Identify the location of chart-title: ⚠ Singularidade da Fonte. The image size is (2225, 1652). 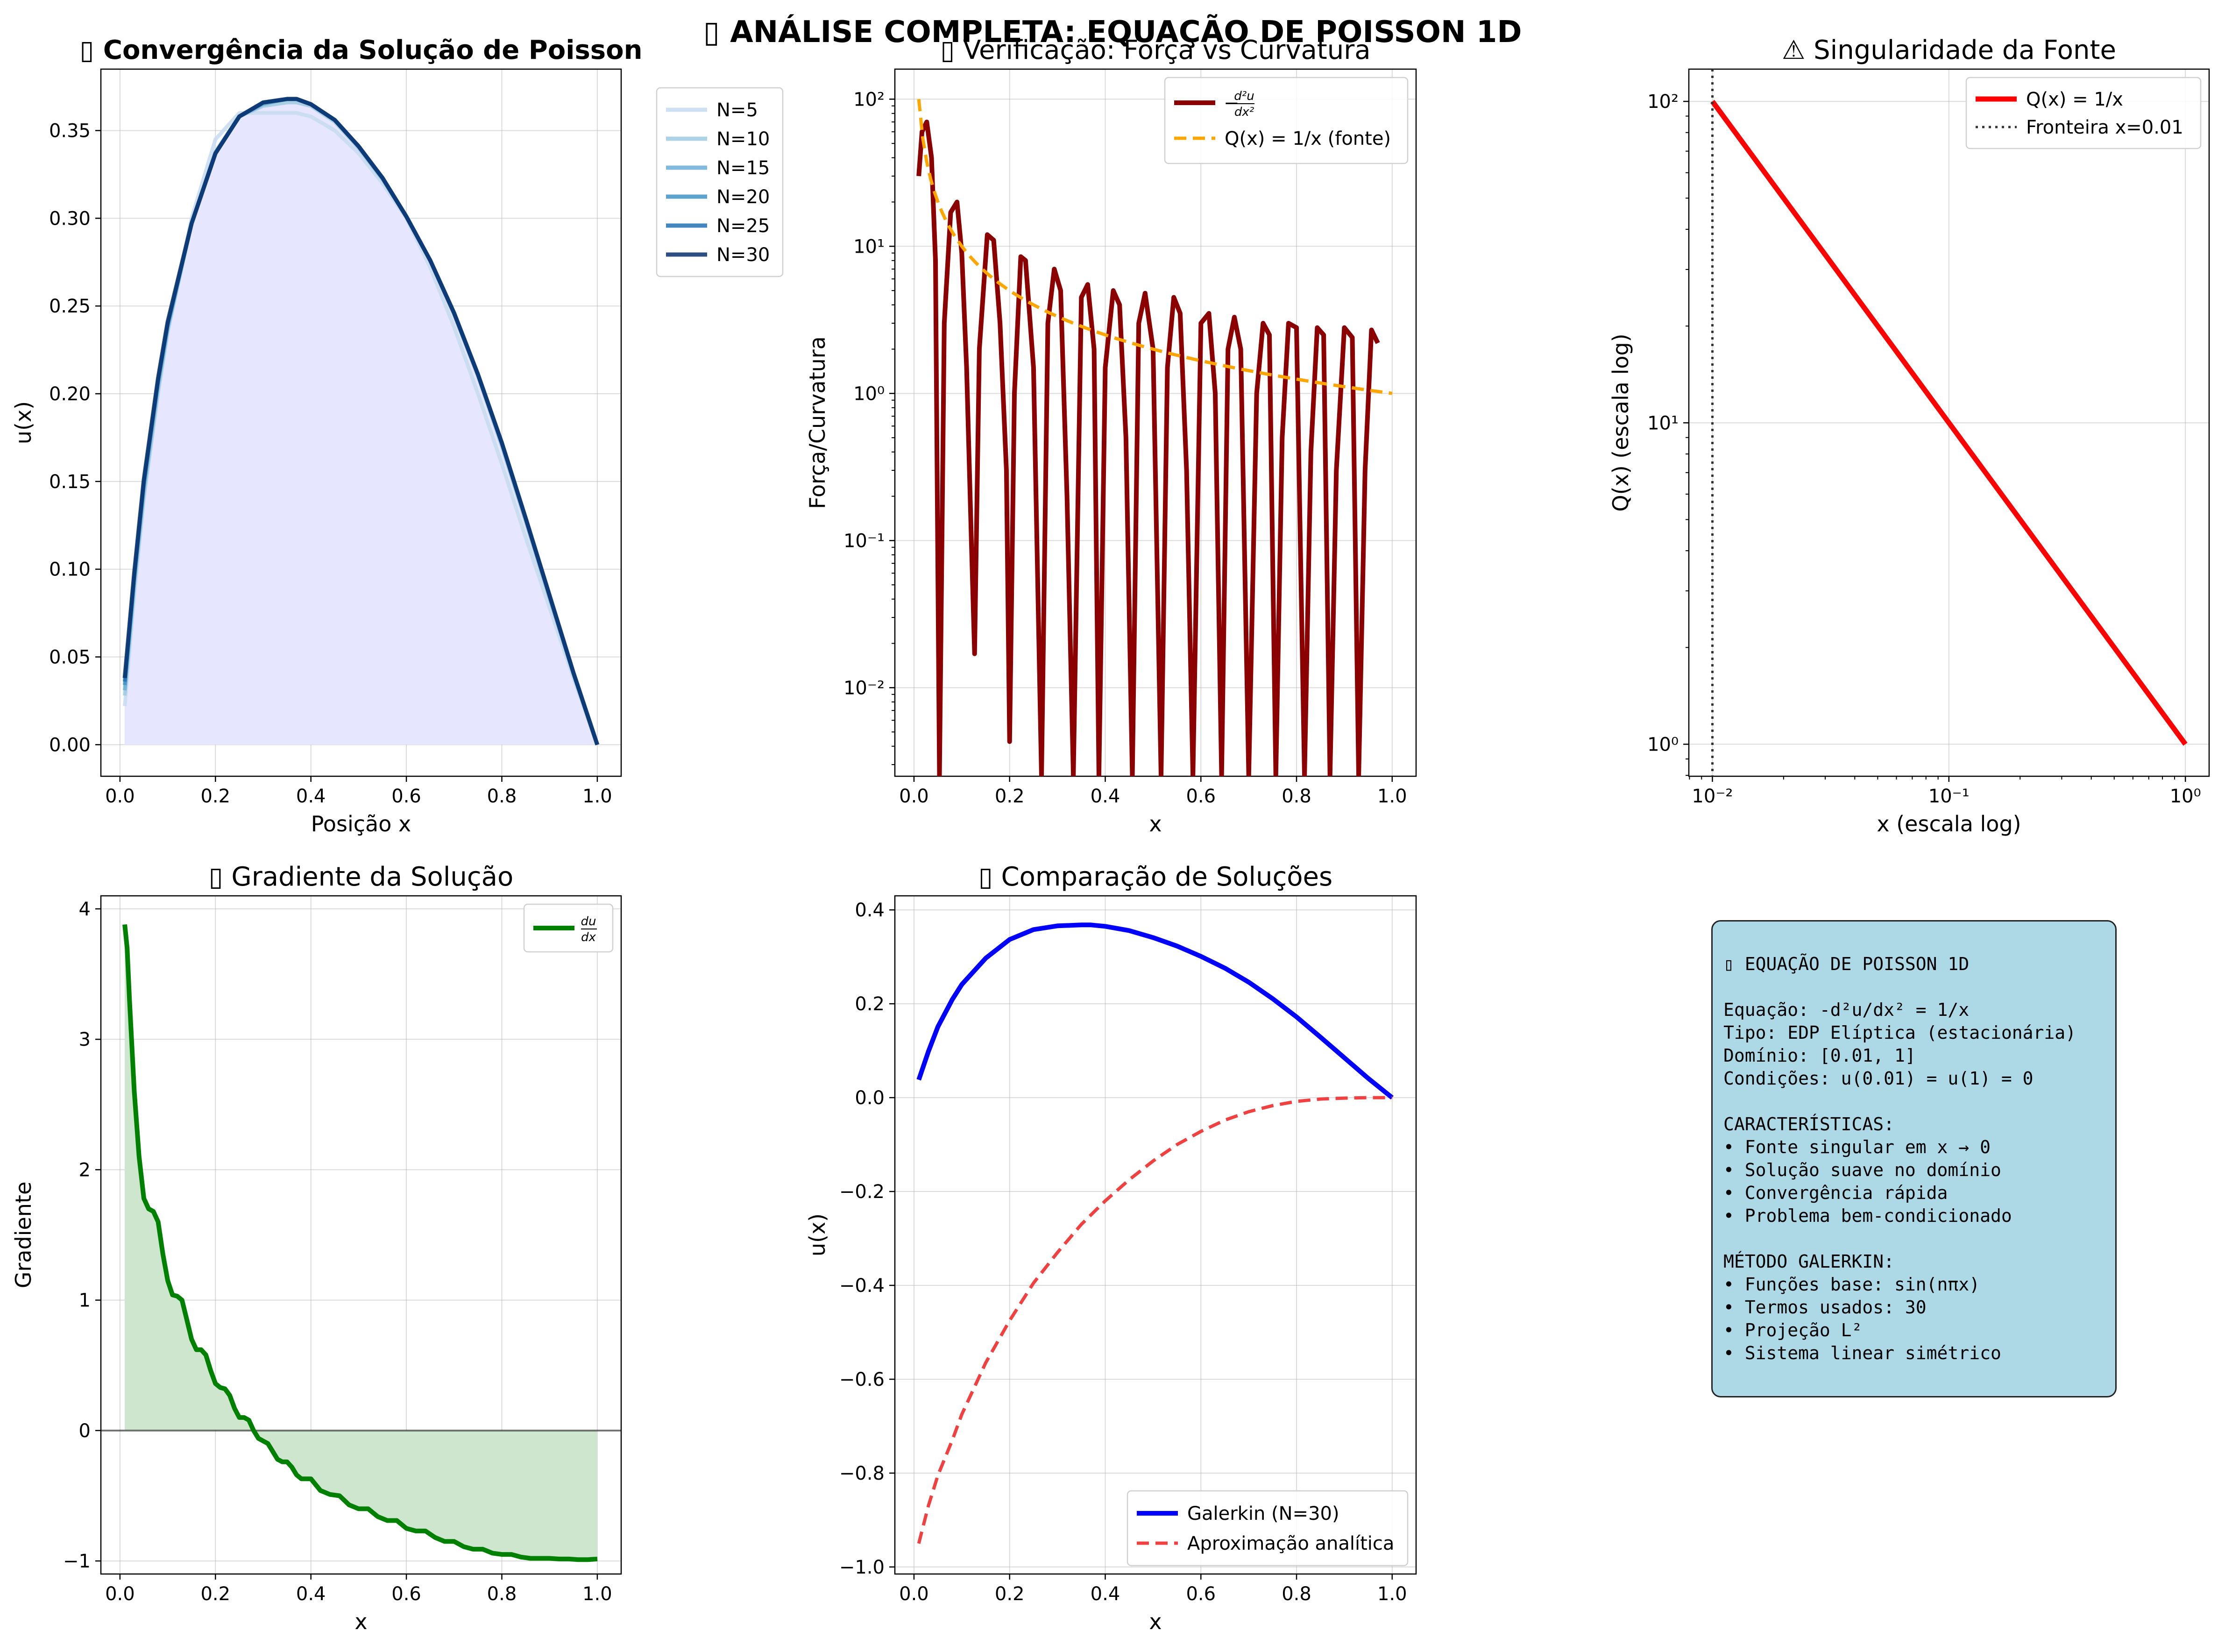
(1949, 50).